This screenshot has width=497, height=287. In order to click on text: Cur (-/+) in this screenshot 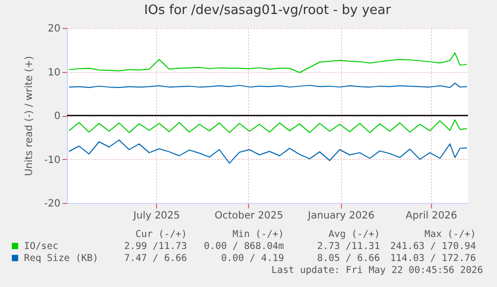, I will do `click(161, 234)`.